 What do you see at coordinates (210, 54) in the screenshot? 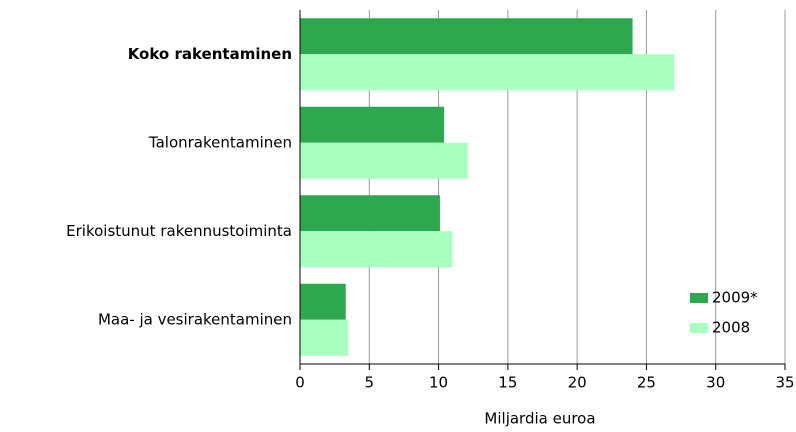
I see `y-tick-label: Koko rakentaminen` at bounding box center [210, 54].